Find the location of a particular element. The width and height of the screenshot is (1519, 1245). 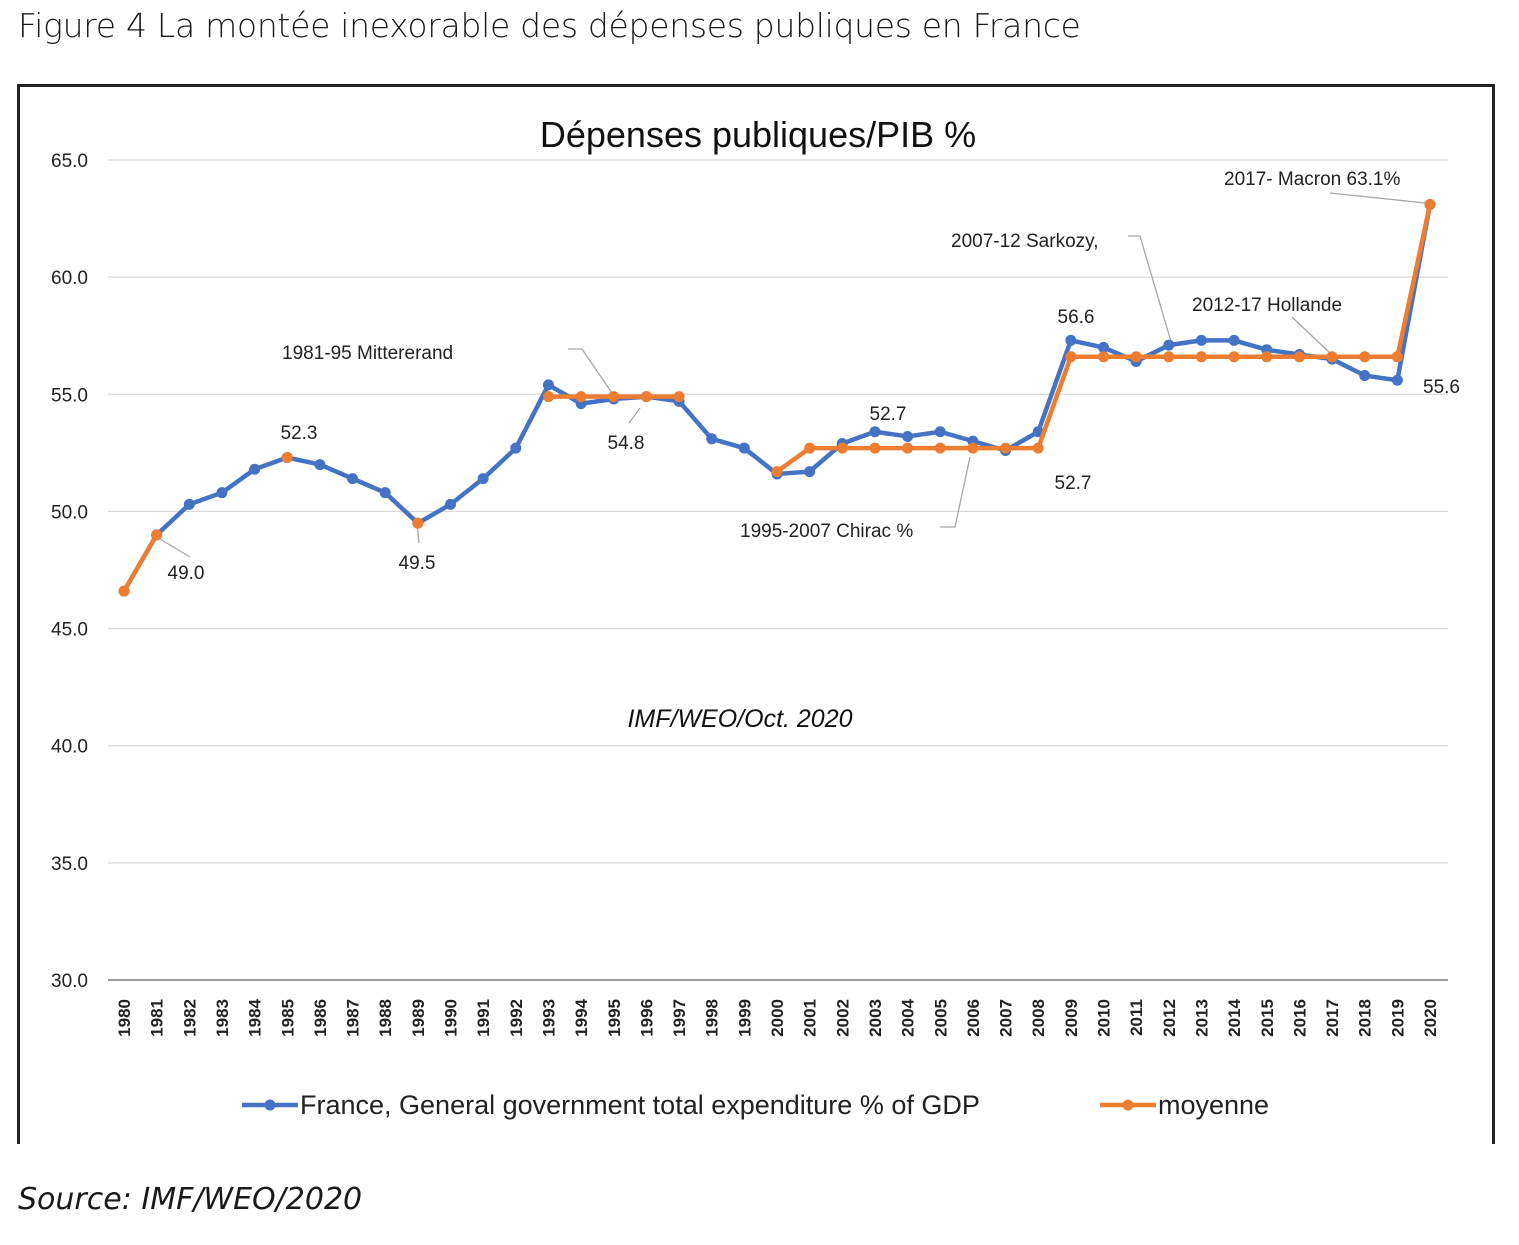

x-tick-label: 1991 is located at coordinates (483, 1018).